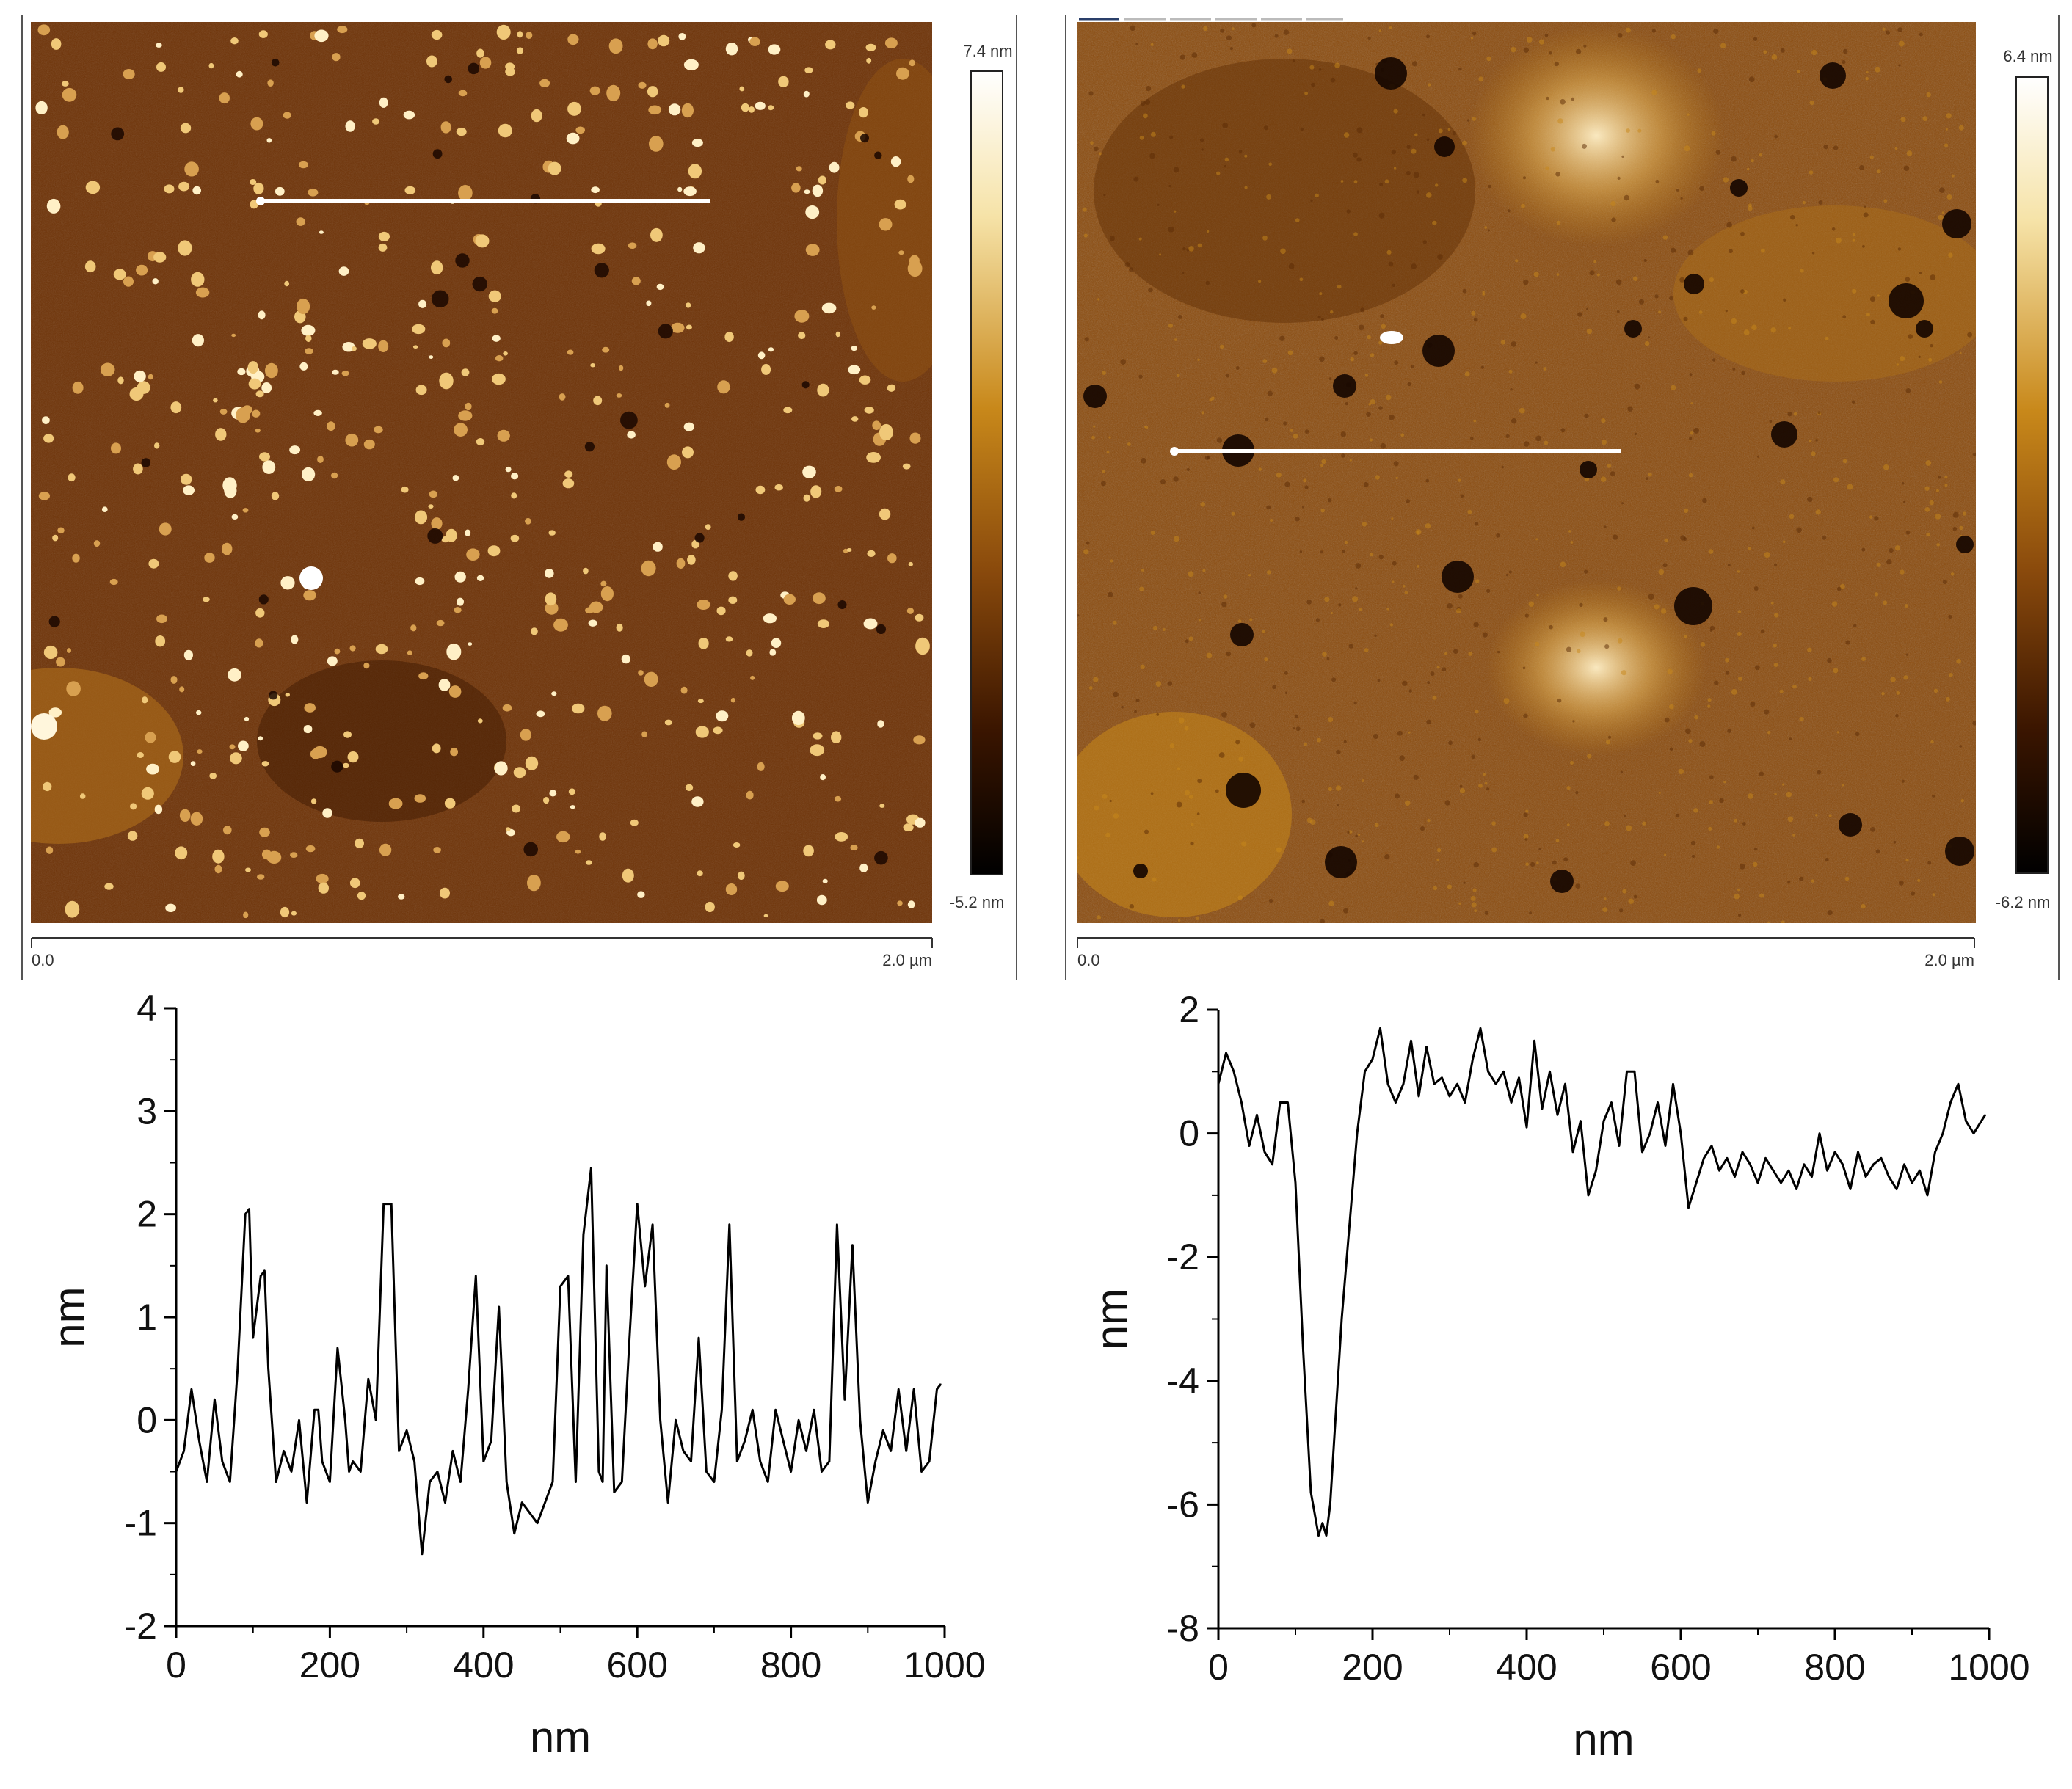  I want to click on x-axis-label: nm, so click(560, 1738).